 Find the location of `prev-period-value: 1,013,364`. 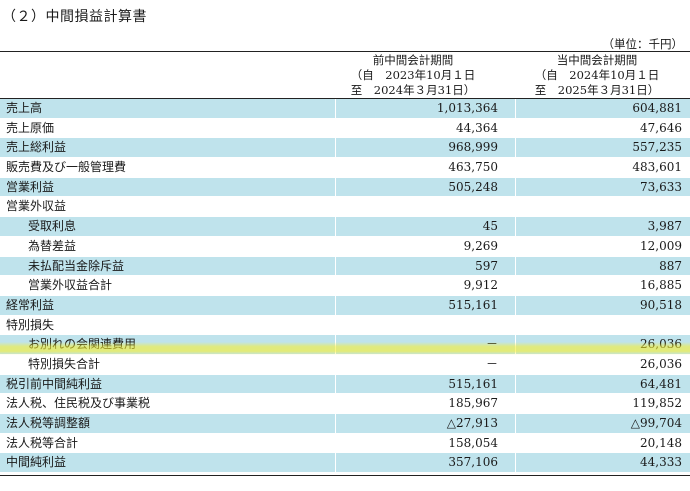

prev-period-value: 1,013,364 is located at coordinates (467, 108).